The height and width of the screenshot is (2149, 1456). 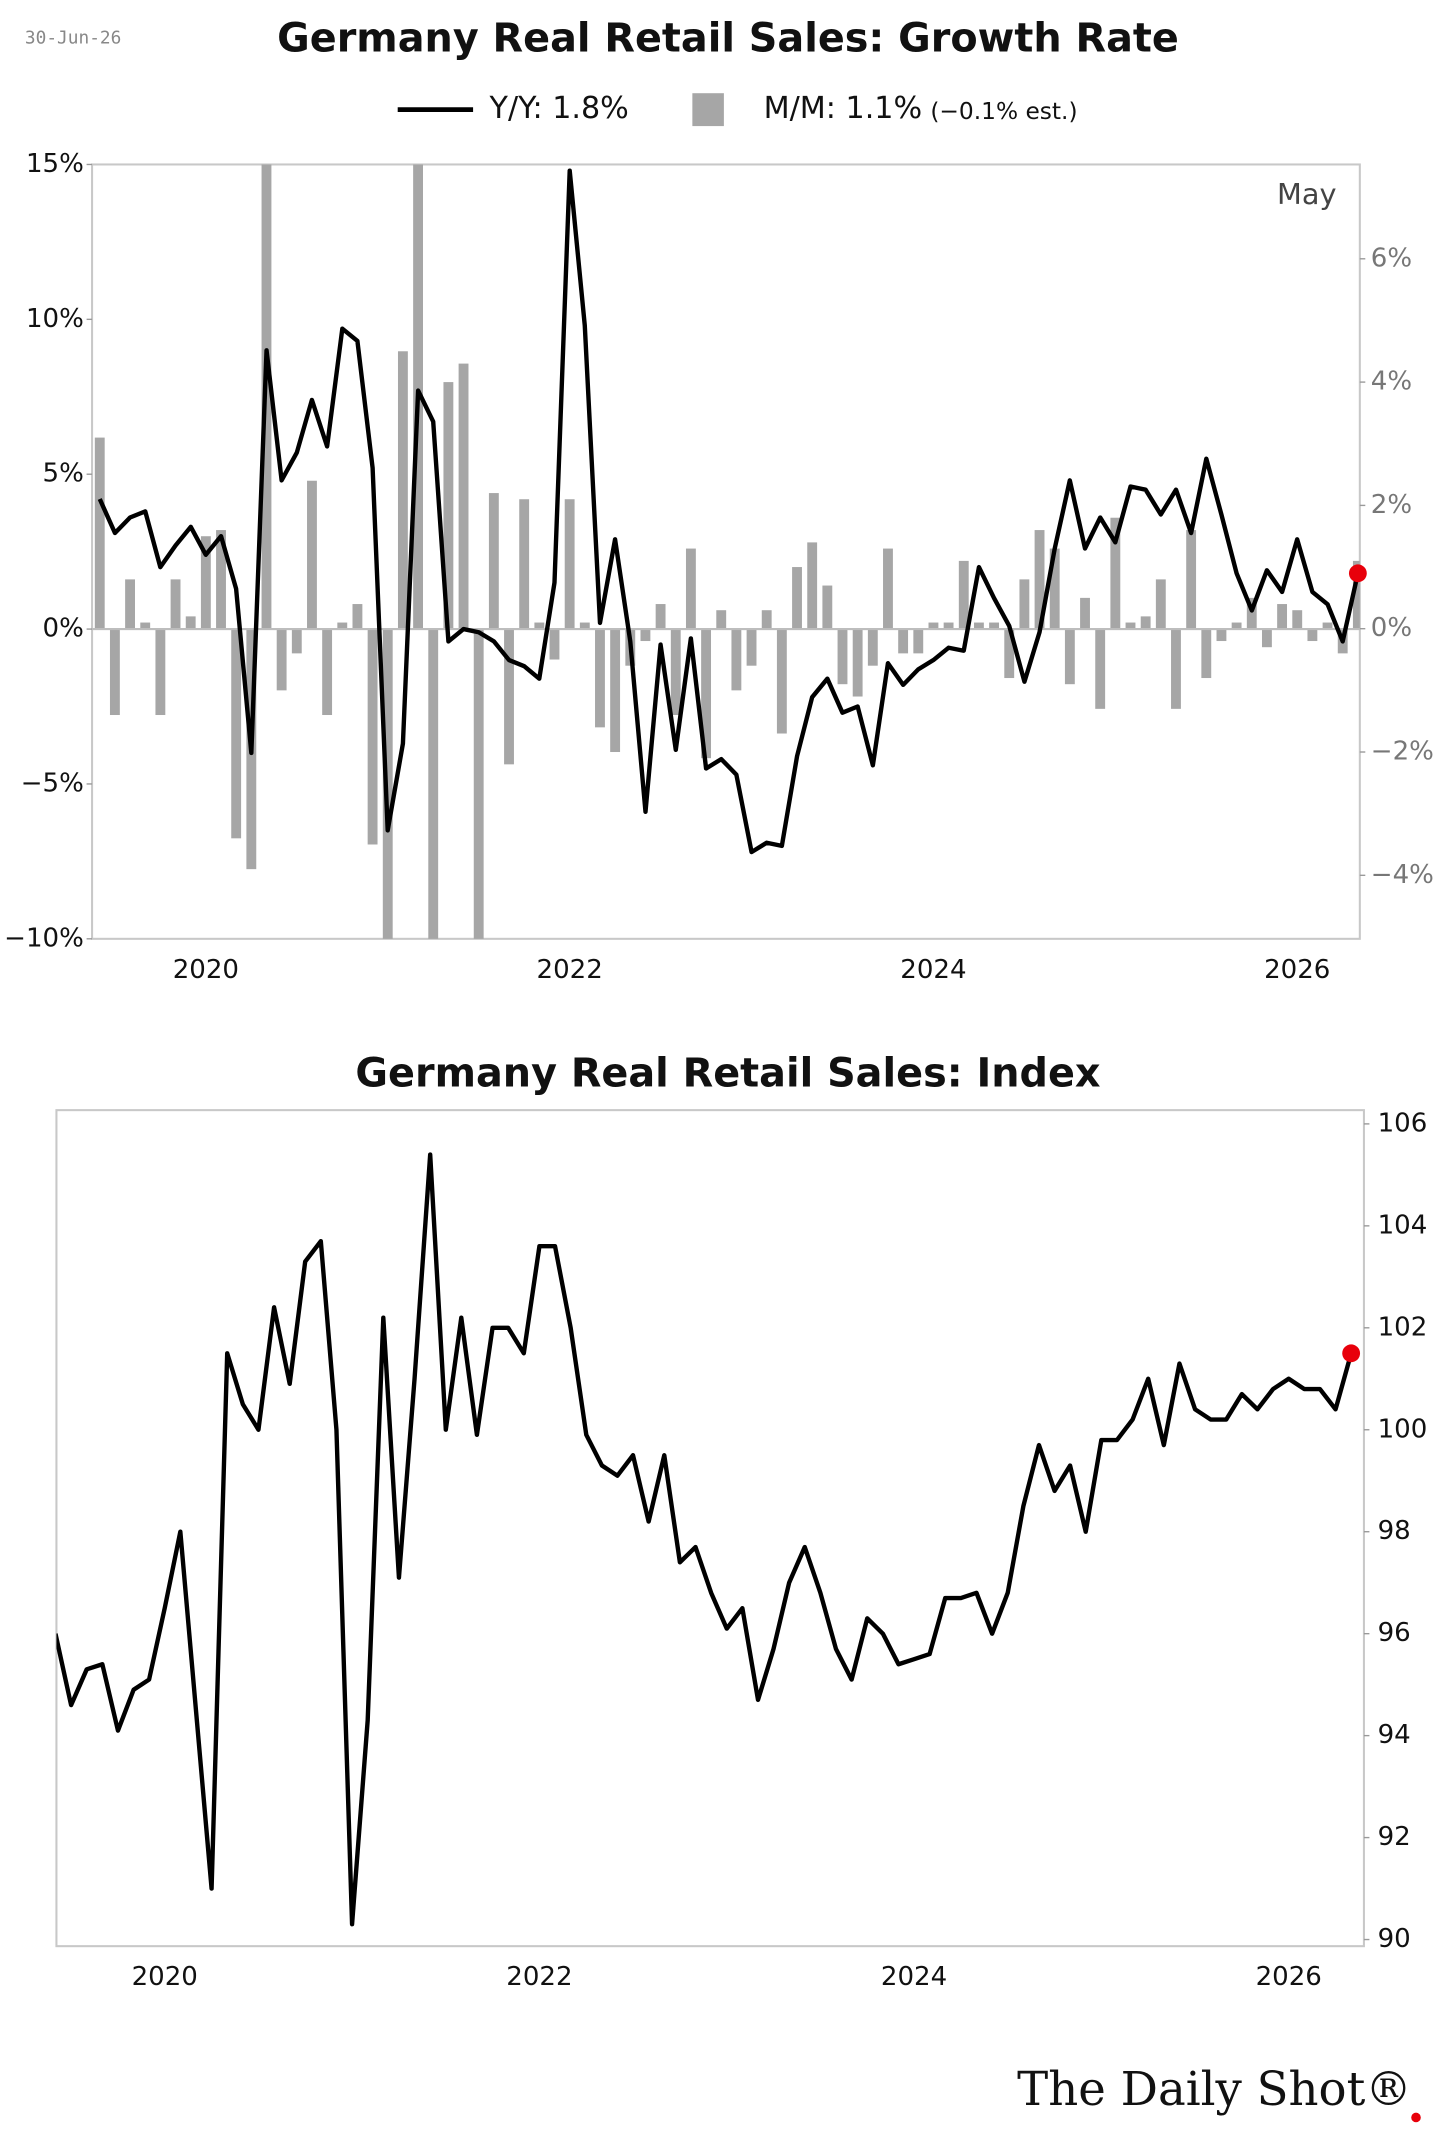 I want to click on y-tick-label: 98, so click(x=1394, y=1531).